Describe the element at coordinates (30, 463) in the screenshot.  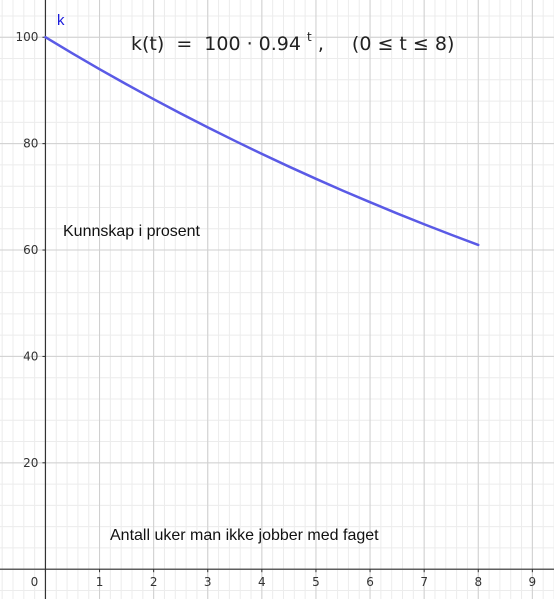
I see `y-tick-label: 20` at that location.